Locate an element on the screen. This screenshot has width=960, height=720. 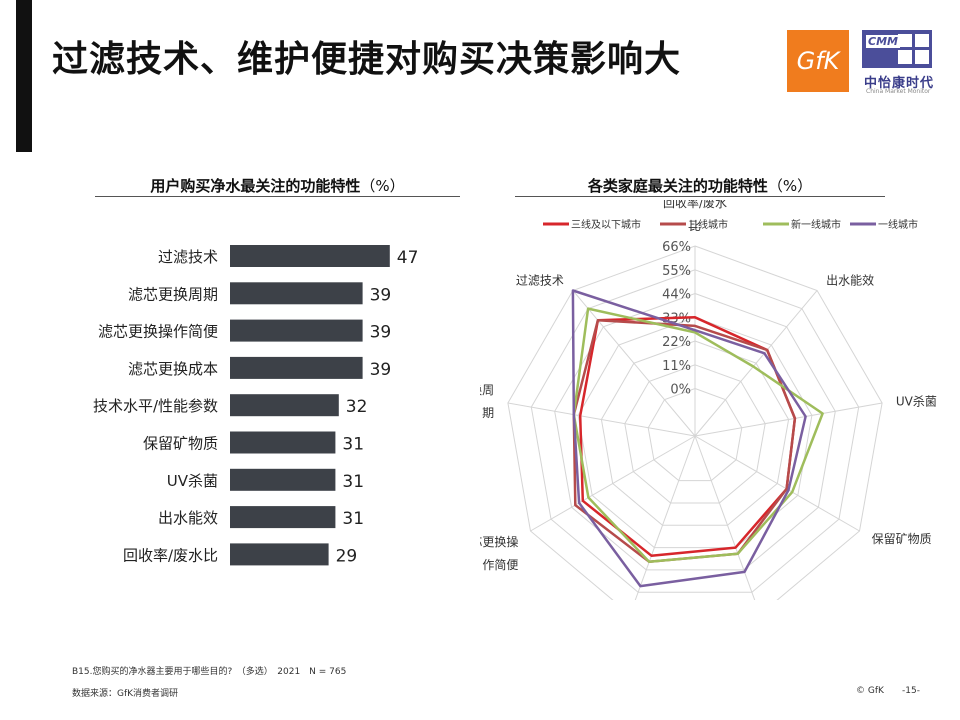
cmm-logo-text: CMM is located at coordinates (883, 41).